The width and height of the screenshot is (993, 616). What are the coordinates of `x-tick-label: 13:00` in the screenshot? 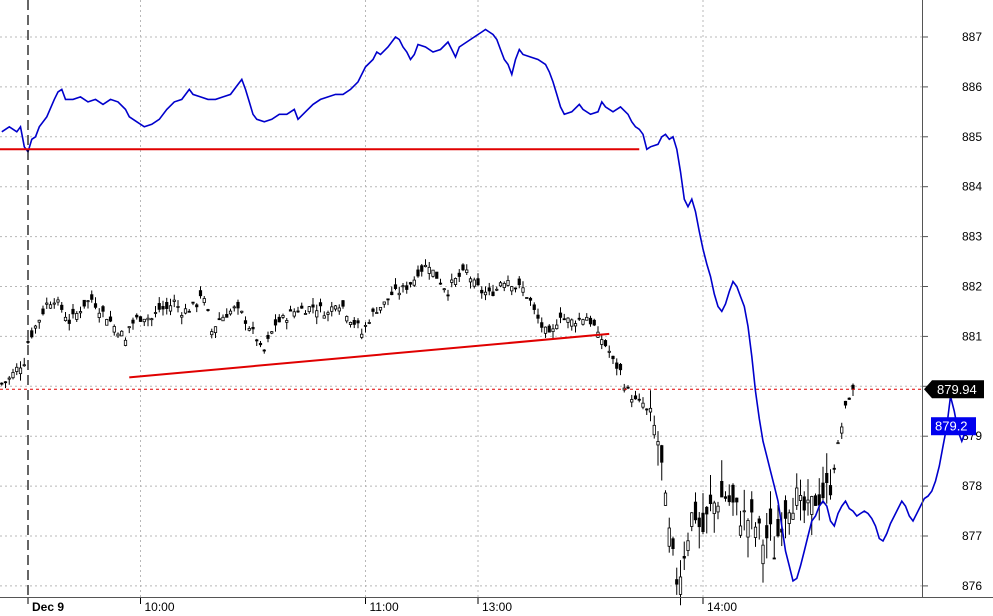 It's located at (497, 607).